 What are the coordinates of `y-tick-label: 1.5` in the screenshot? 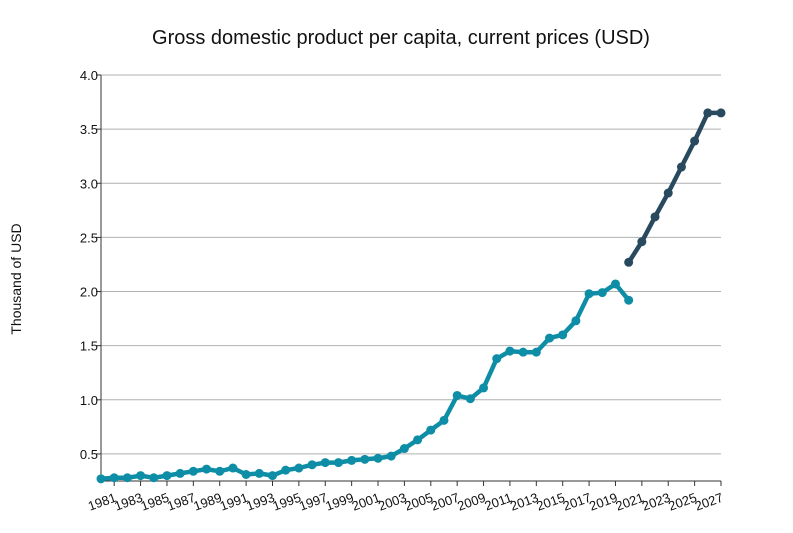 It's located at (89, 346).